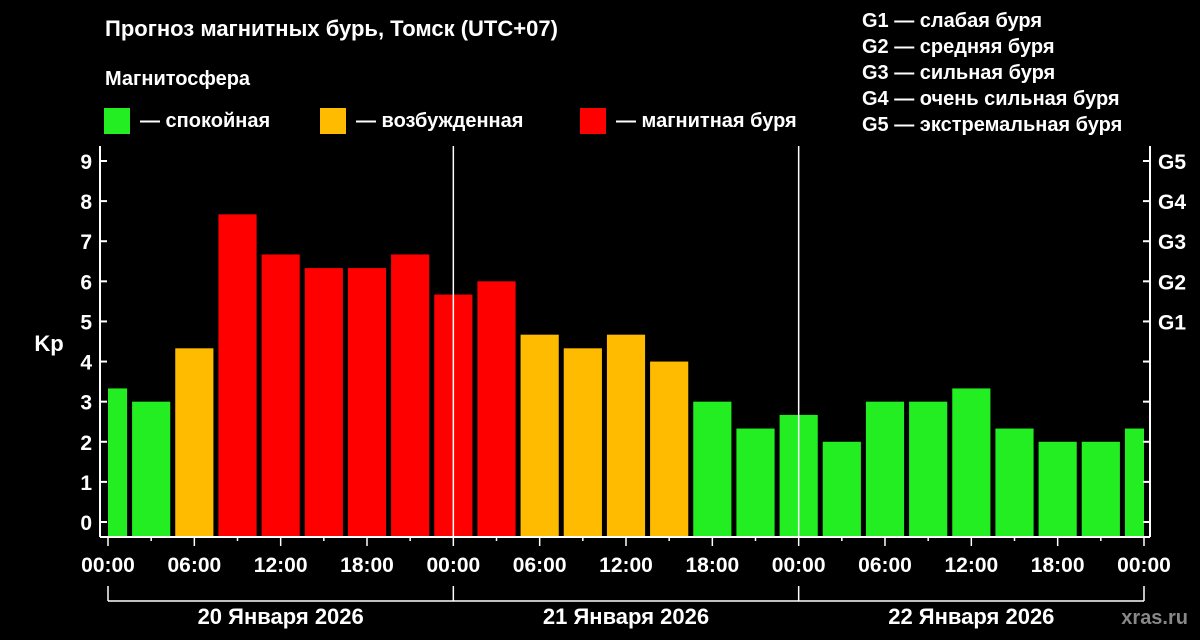 This screenshot has height=640, width=1200. Describe the element at coordinates (86, 443) in the screenshot. I see `y-tick-label-2: 2` at that location.